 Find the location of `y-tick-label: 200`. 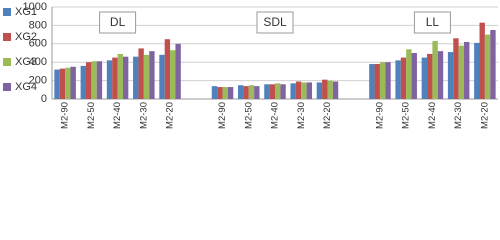

y-tick-label: 200 is located at coordinates (38, 81).